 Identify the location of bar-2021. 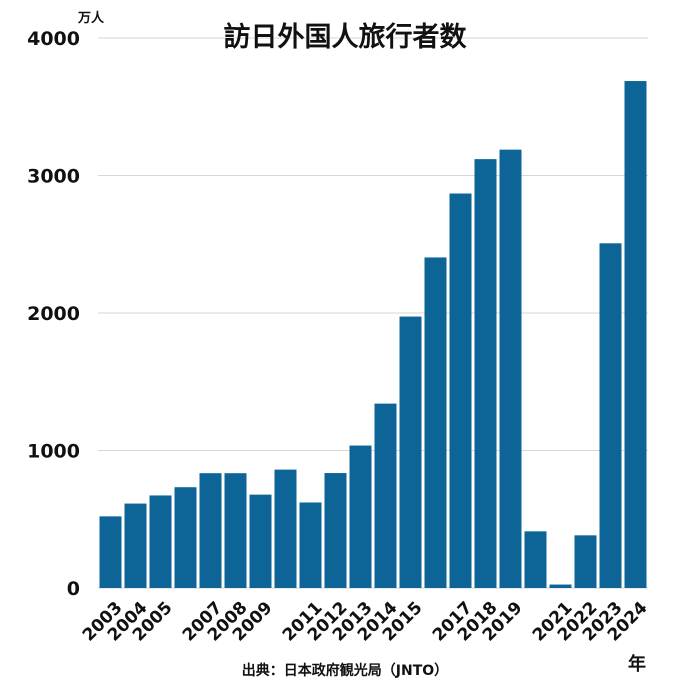
(560, 586).